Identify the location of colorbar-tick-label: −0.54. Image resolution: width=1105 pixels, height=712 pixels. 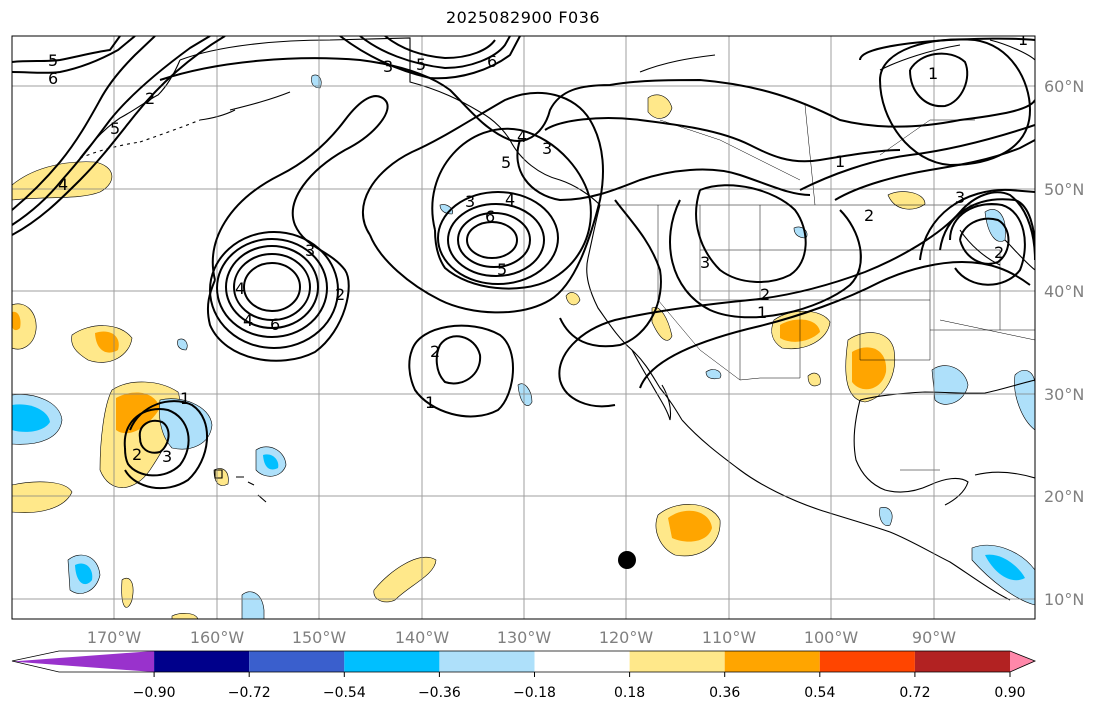
(344, 693).